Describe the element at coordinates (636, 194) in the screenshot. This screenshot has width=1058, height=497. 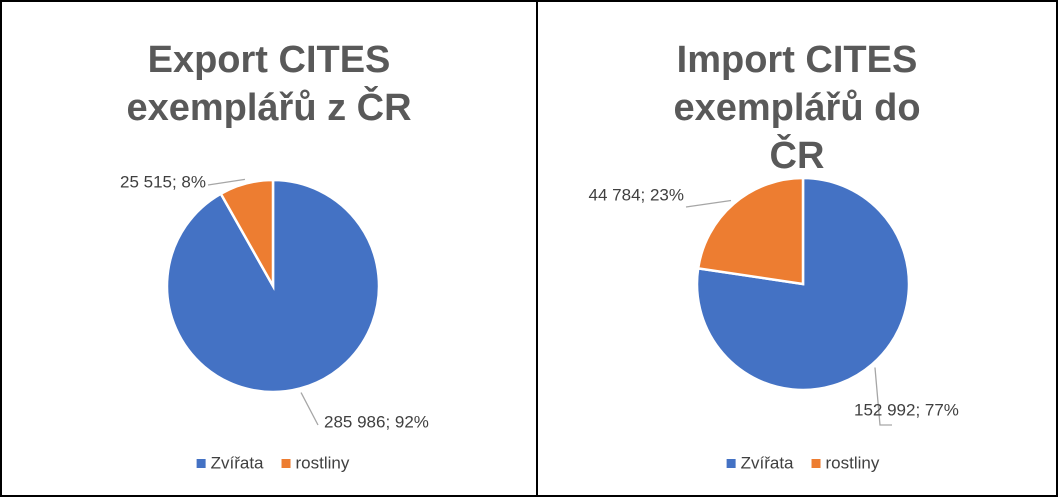
I see `data-label: 44 784; 23%` at that location.